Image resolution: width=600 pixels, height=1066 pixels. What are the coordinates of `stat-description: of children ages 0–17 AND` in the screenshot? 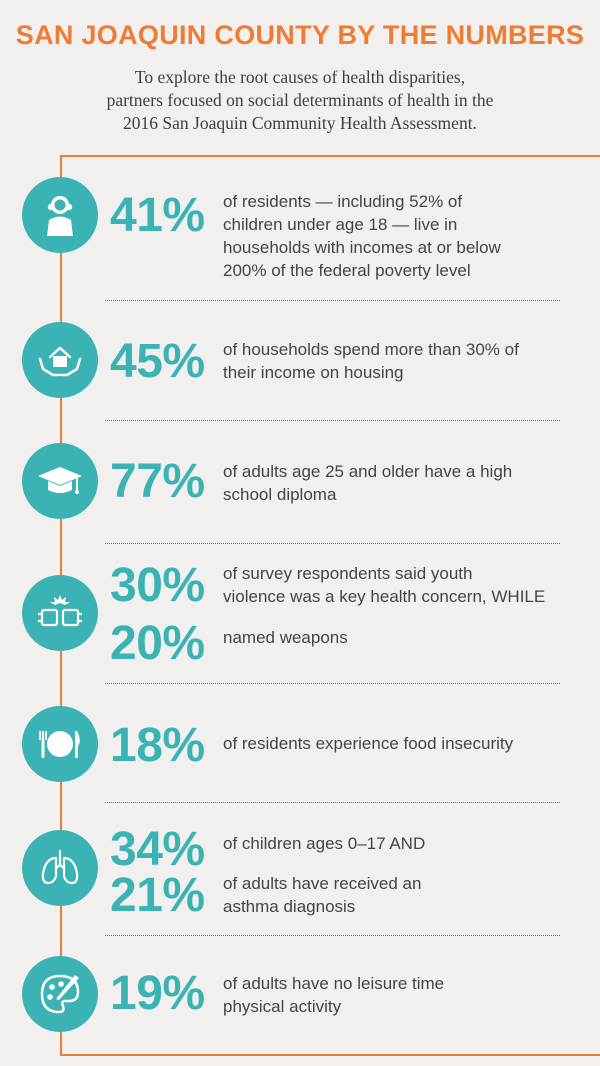 It's located at (403, 843).